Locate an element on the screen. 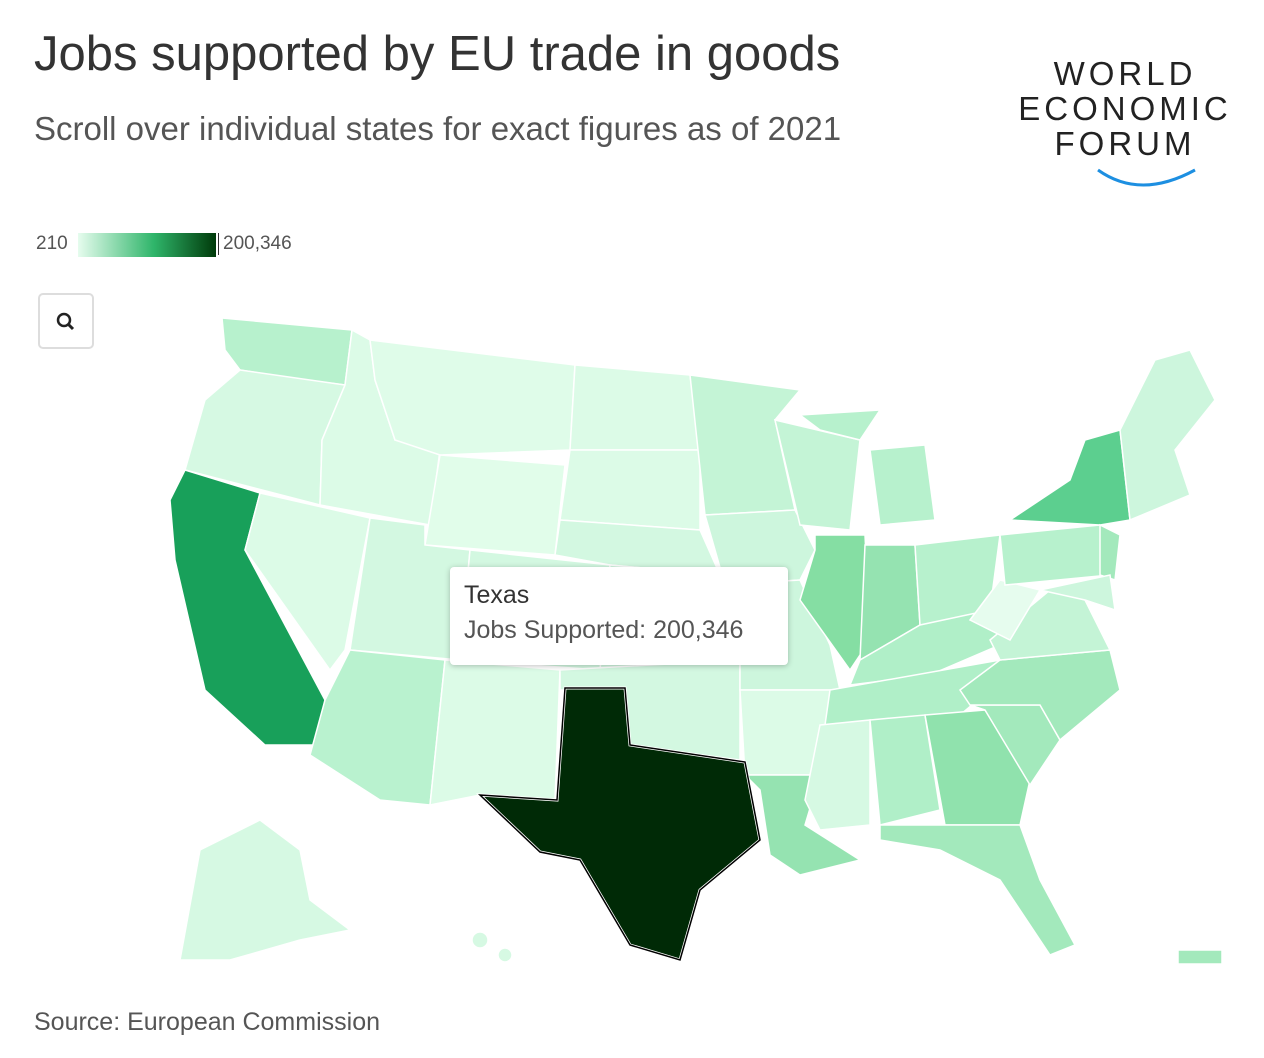  legend-min: 210 is located at coordinates (52, 243).